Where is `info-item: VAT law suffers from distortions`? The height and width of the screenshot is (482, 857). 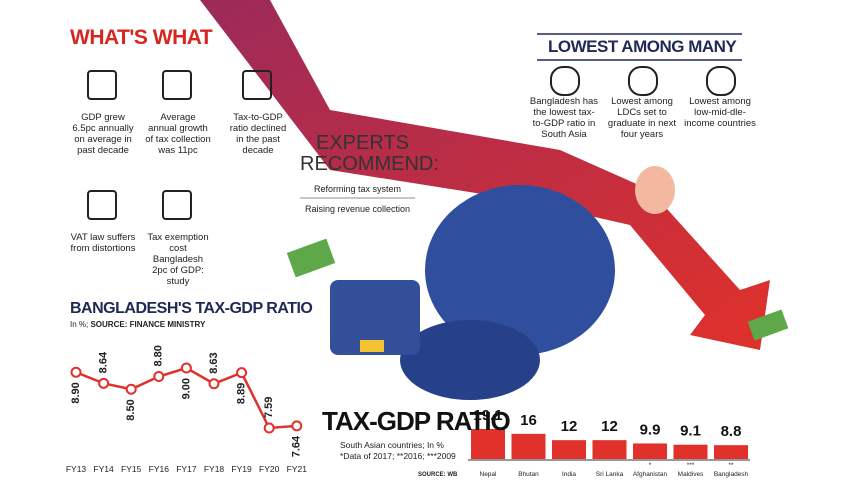 info-item: VAT law suffers from distortions is located at coordinates (103, 243).